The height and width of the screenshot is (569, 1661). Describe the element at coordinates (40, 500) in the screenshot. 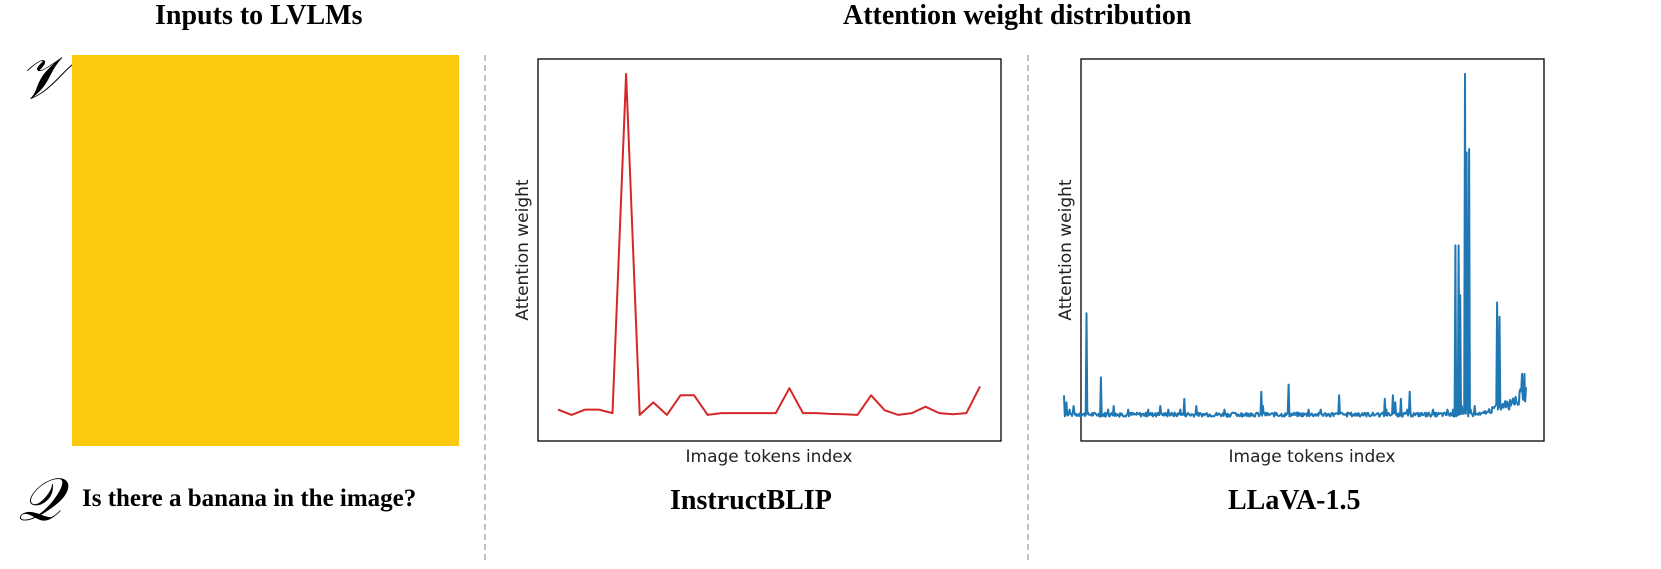

I see `query-input-symbol: 𝒬` at that location.